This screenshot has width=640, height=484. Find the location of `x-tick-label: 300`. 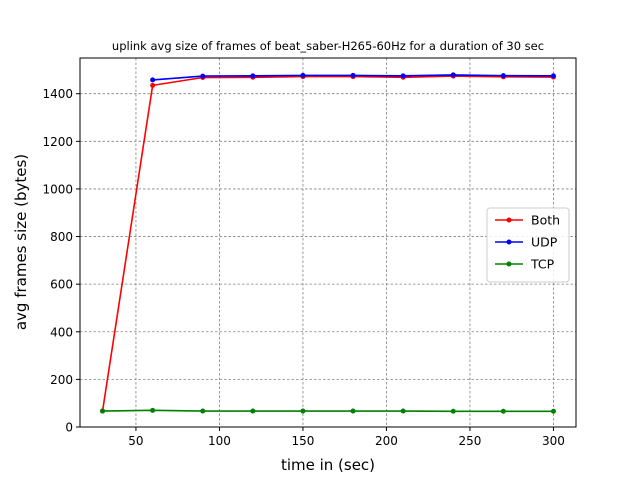

x-tick-label: 300 is located at coordinates (553, 441).